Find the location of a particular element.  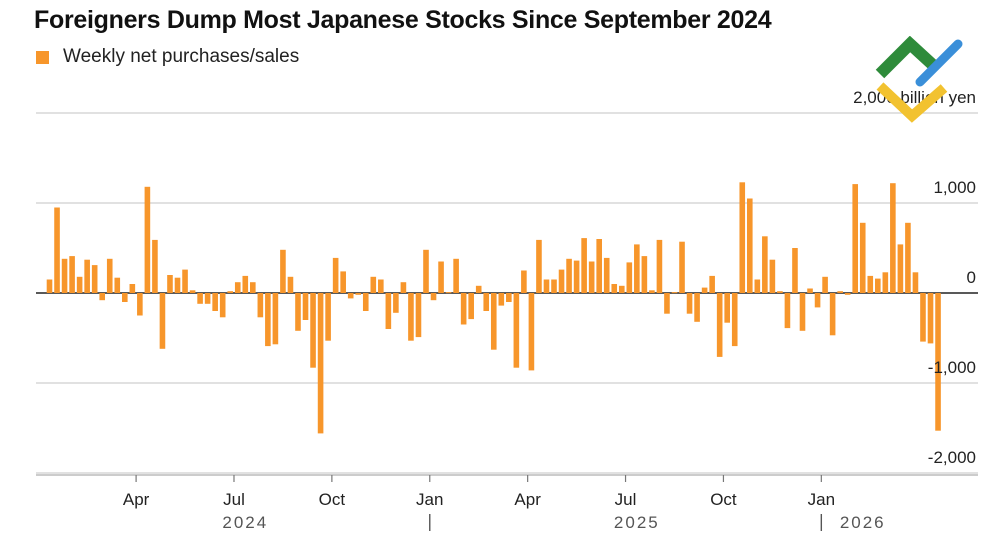

chart-legend: Weekly net purchases/sales is located at coordinates (167, 57).